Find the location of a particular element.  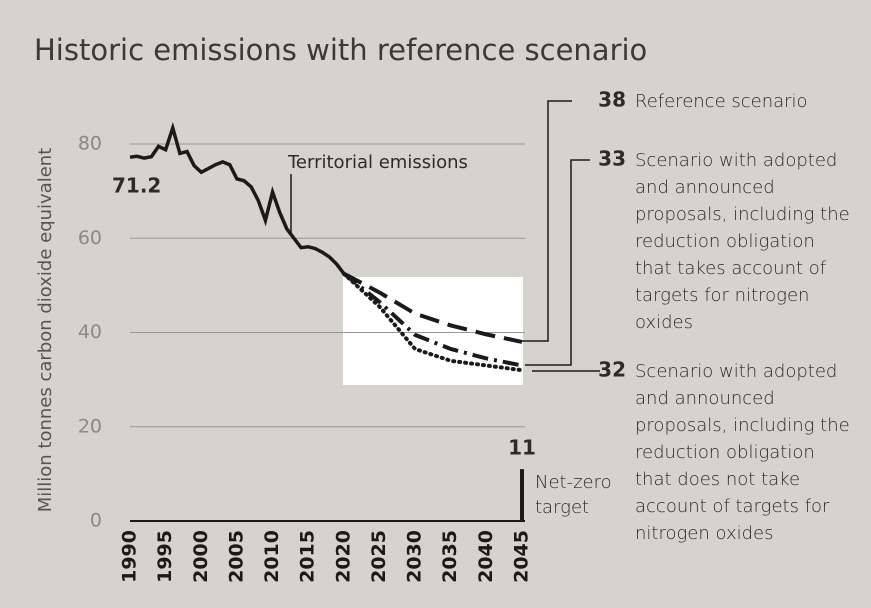

y-axis-title: Million tonnes carbon dioxide equivalent is located at coordinates (45, 330).